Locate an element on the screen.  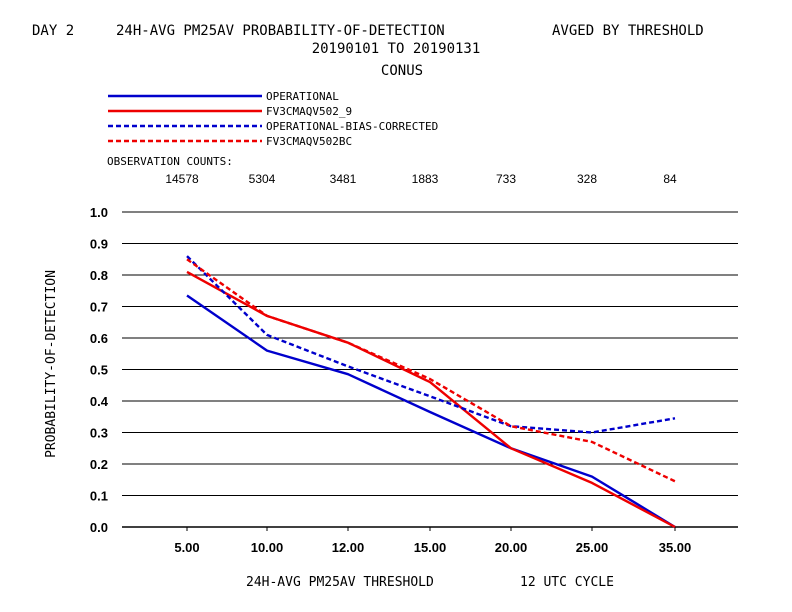
y-tick-label: 0.4 is located at coordinates (99, 401).